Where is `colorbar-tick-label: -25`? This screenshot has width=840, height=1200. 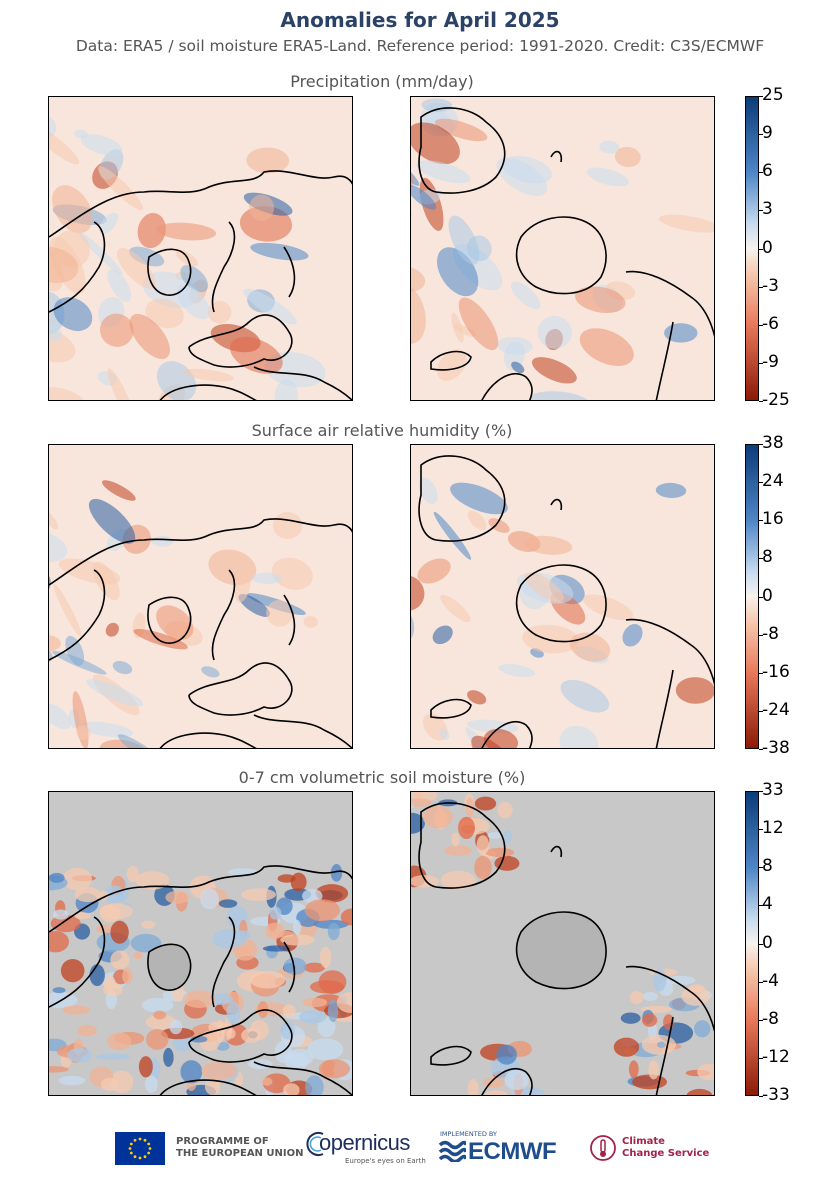 colorbar-tick-label: -25 is located at coordinates (776, 400).